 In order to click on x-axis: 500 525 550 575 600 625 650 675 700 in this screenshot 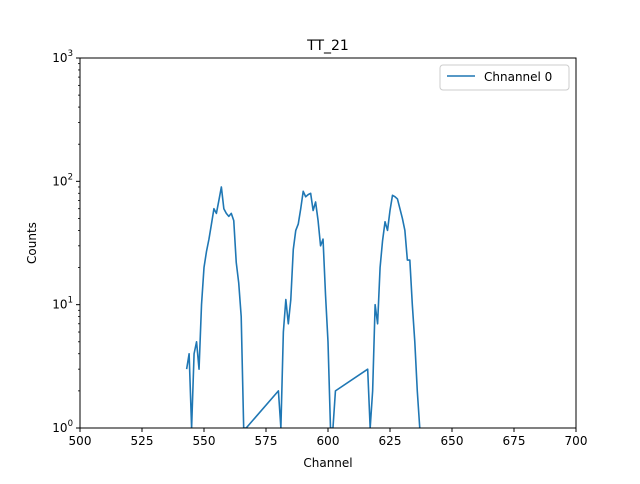, I will do `click(328, 438)`.